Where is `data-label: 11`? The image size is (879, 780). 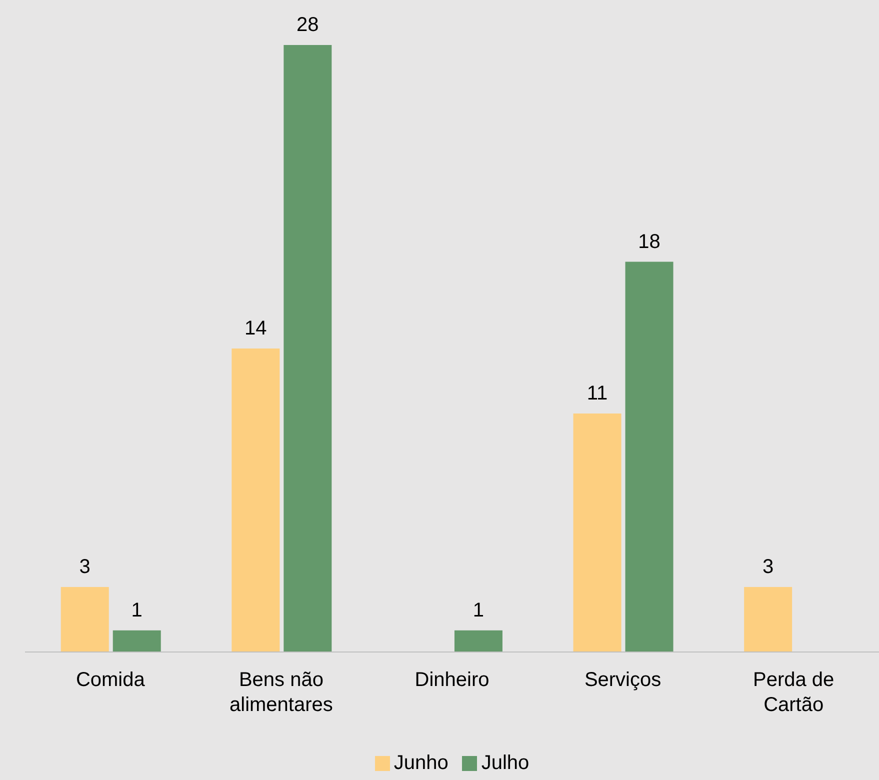
data-label: 11 is located at coordinates (597, 393).